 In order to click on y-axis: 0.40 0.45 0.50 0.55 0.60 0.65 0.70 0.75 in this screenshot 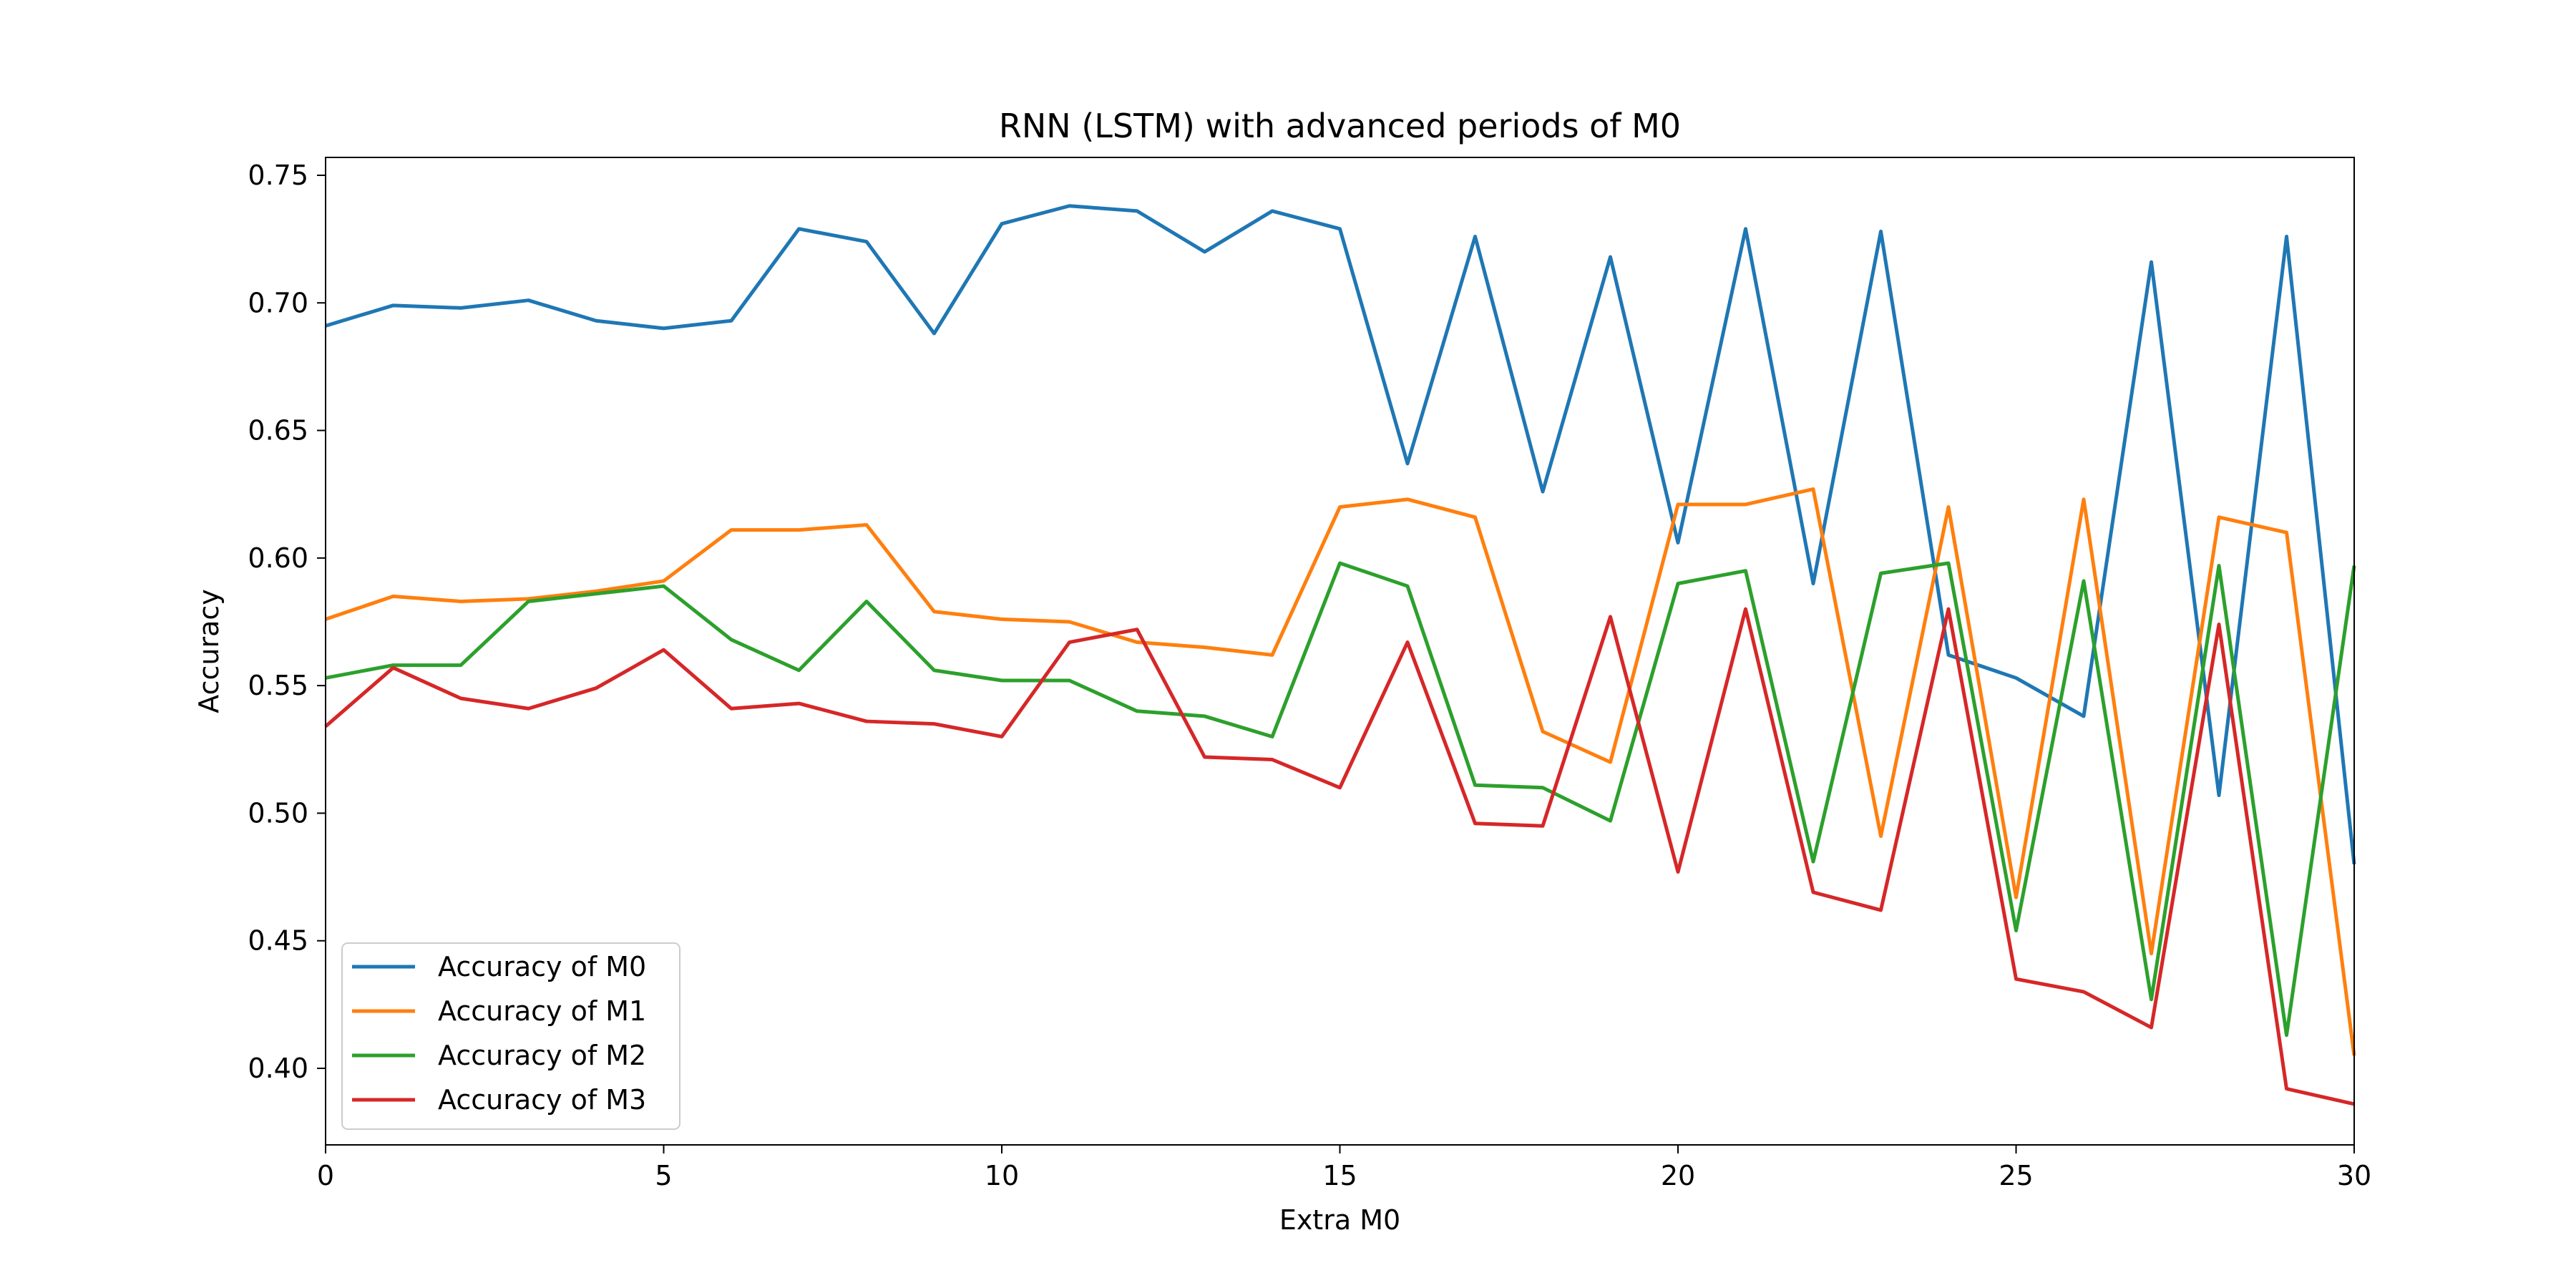, I will do `click(287, 622)`.